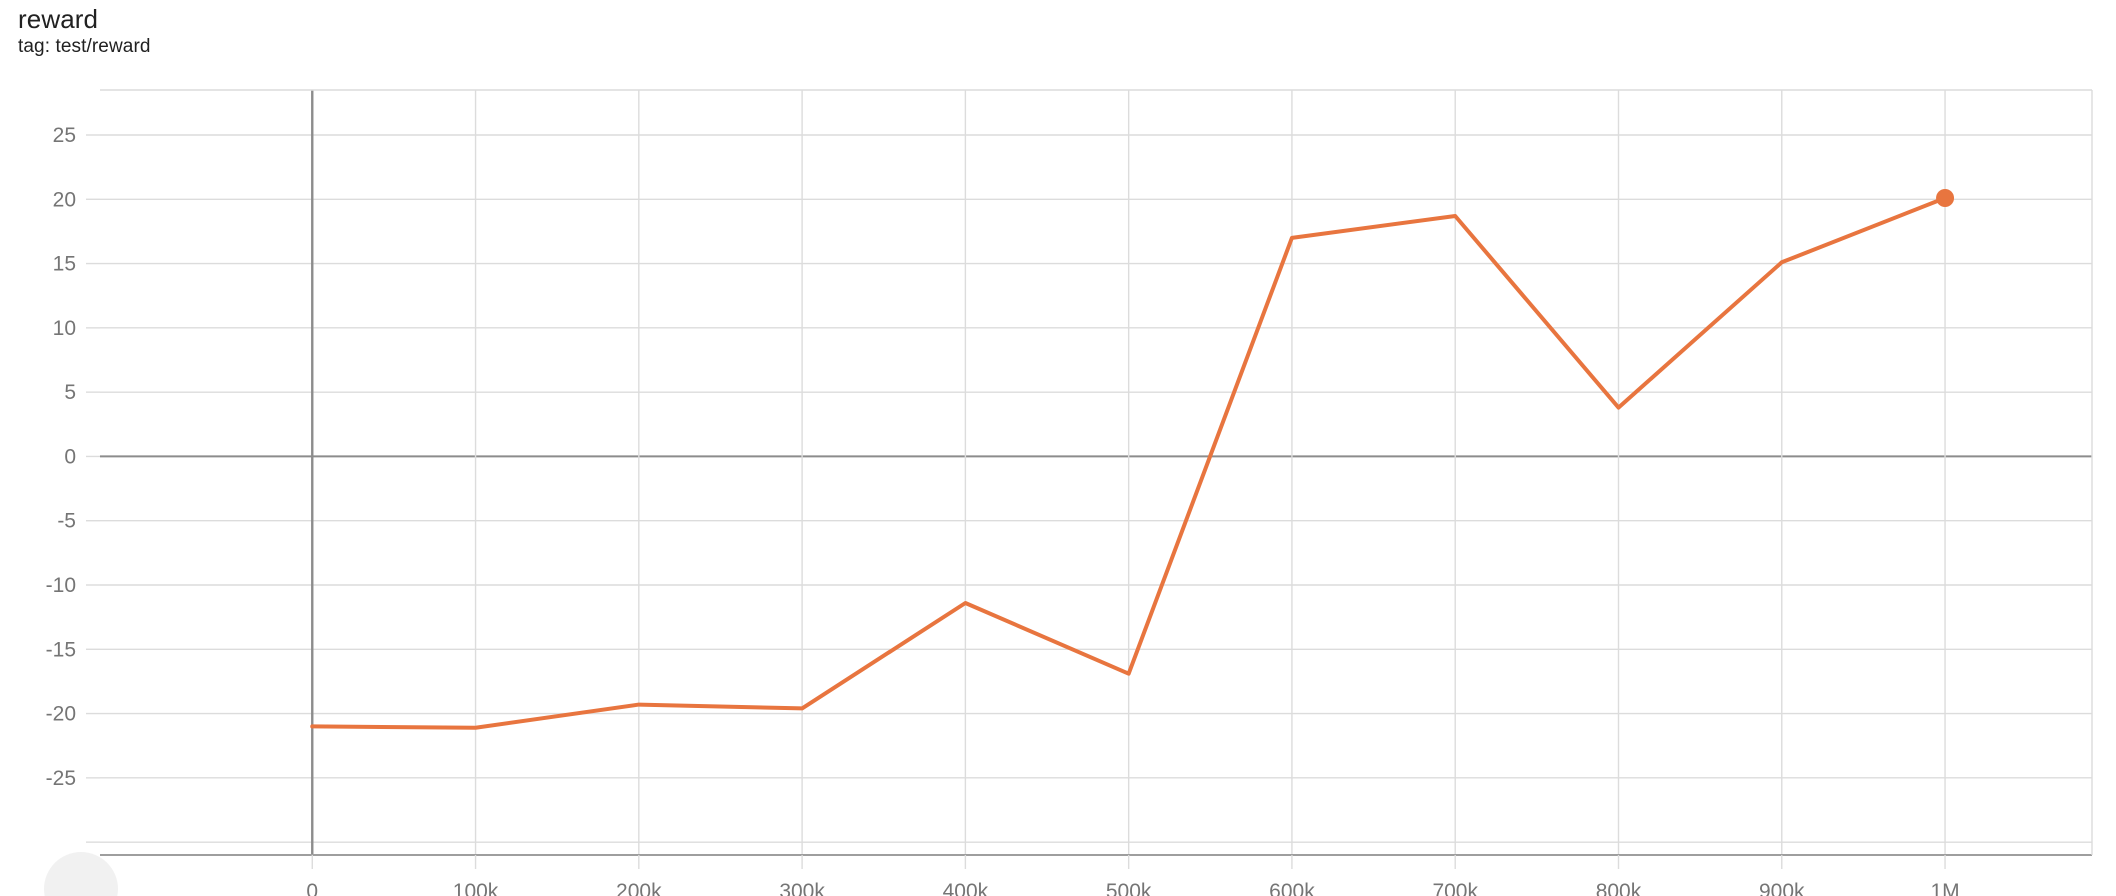  Describe the element at coordinates (58, 19) in the screenshot. I see `page-title: reward` at that location.